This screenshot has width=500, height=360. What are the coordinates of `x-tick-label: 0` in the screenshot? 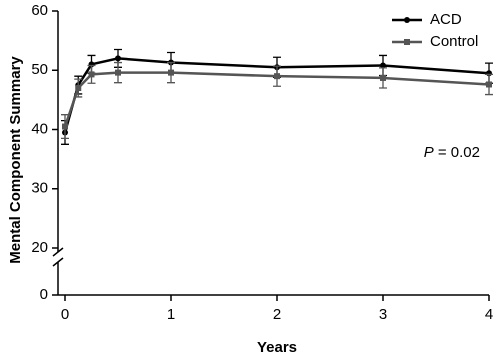 It's located at (65, 314).